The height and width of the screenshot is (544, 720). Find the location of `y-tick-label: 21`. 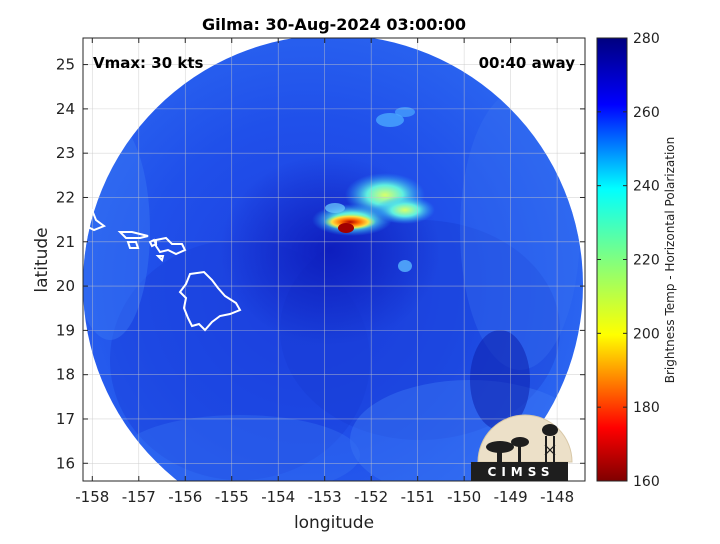

y-tick-label: 21 is located at coordinates (65, 242).